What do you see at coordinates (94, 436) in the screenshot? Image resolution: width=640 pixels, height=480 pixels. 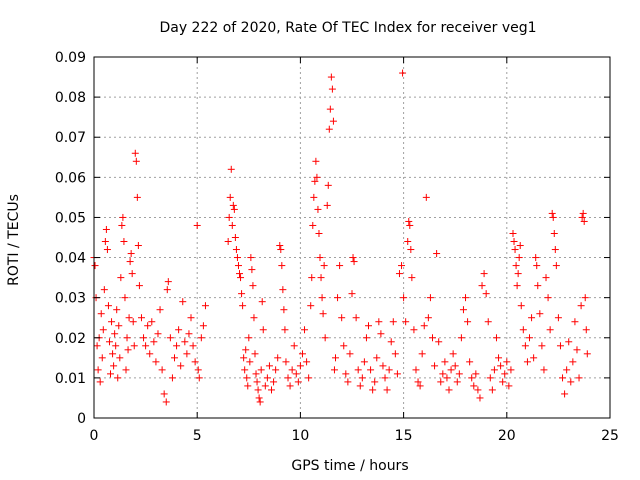 I see `x-tick-label: 0` at bounding box center [94, 436].